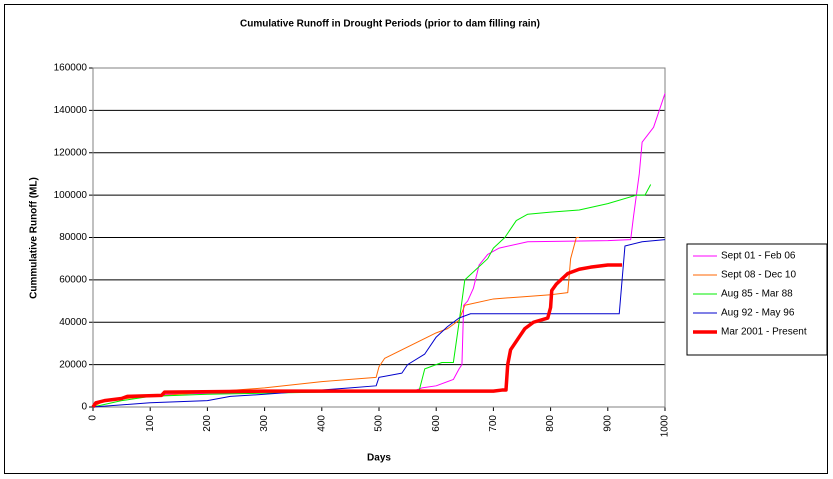 This screenshot has width=833, height=479. What do you see at coordinates (84, 407) in the screenshot?
I see `y-tick-label: 0` at bounding box center [84, 407].